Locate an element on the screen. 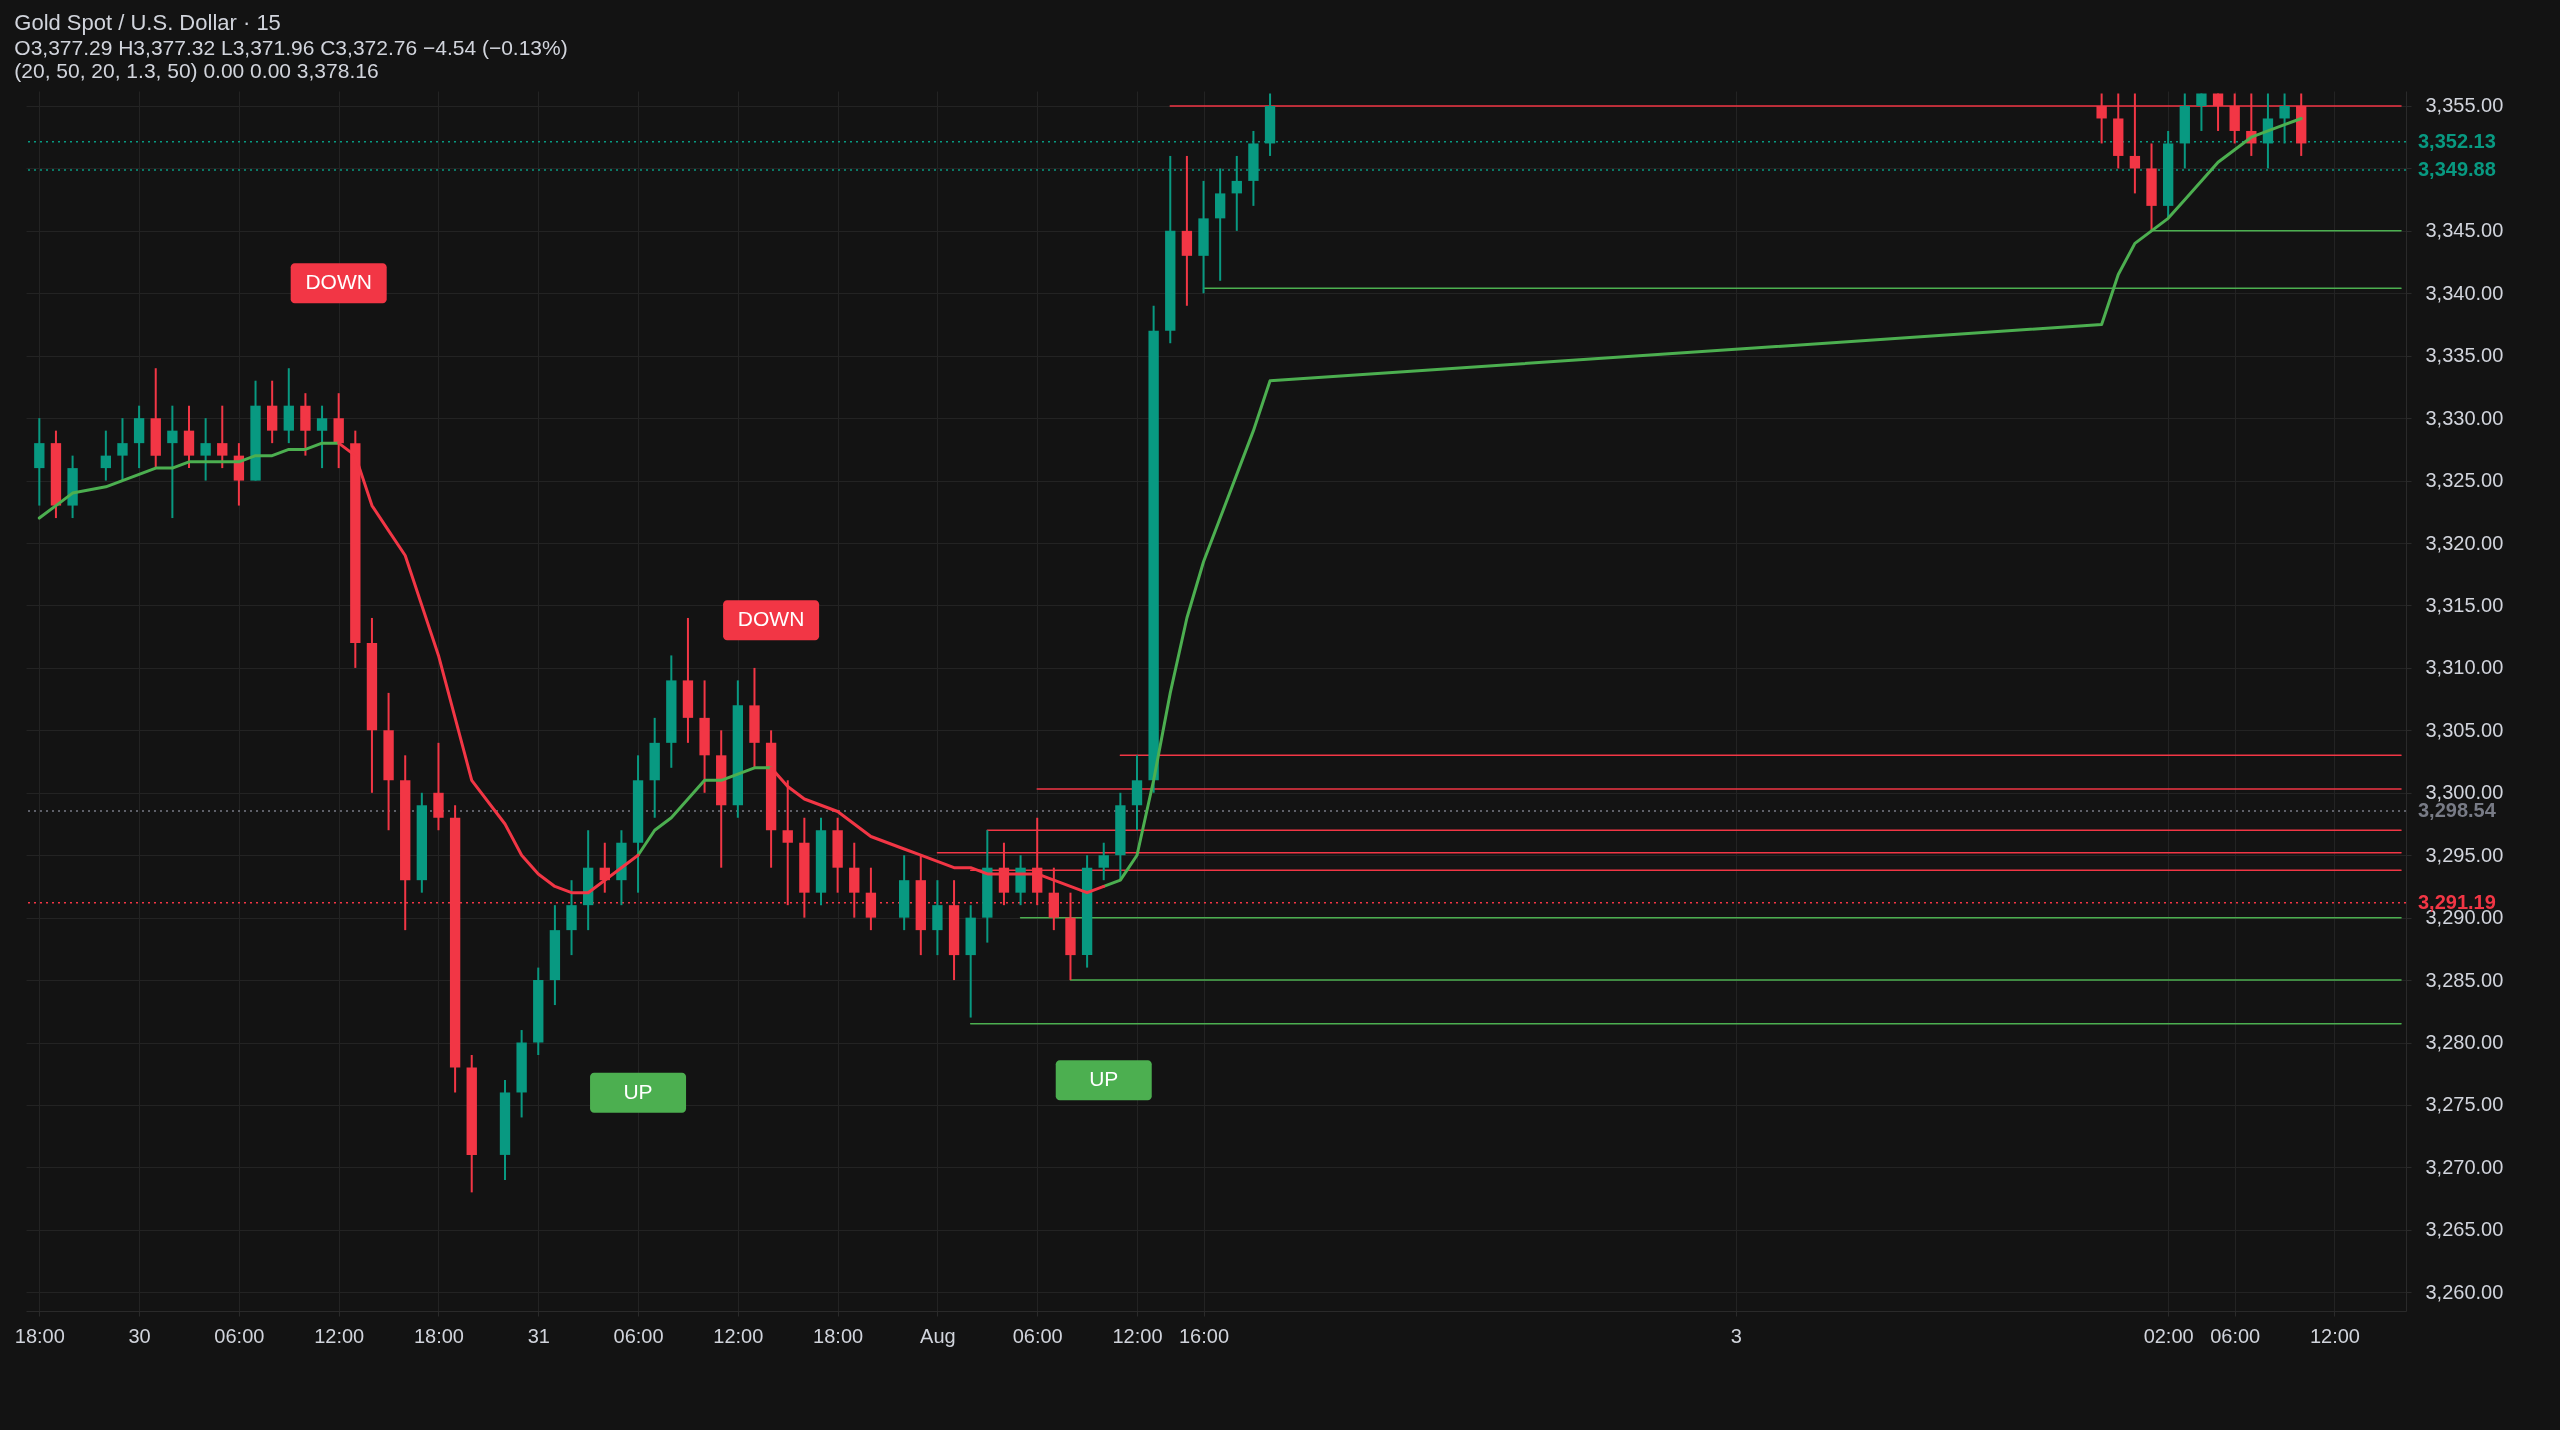 This screenshot has width=2560, height=1430. y-tick-label: 3,310.00 is located at coordinates (2464, 667).